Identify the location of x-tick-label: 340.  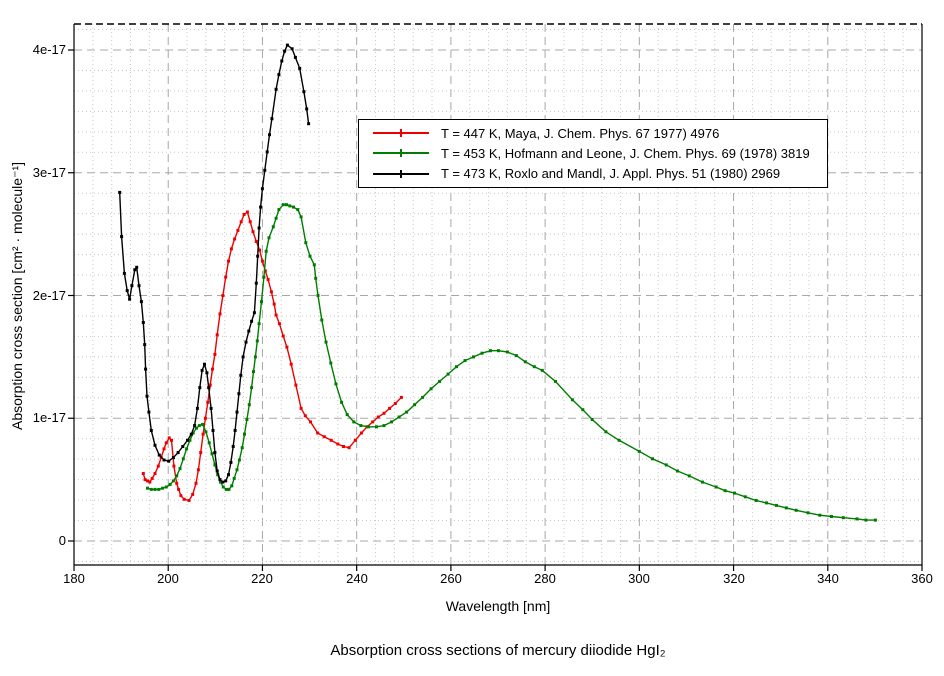
(828, 578).